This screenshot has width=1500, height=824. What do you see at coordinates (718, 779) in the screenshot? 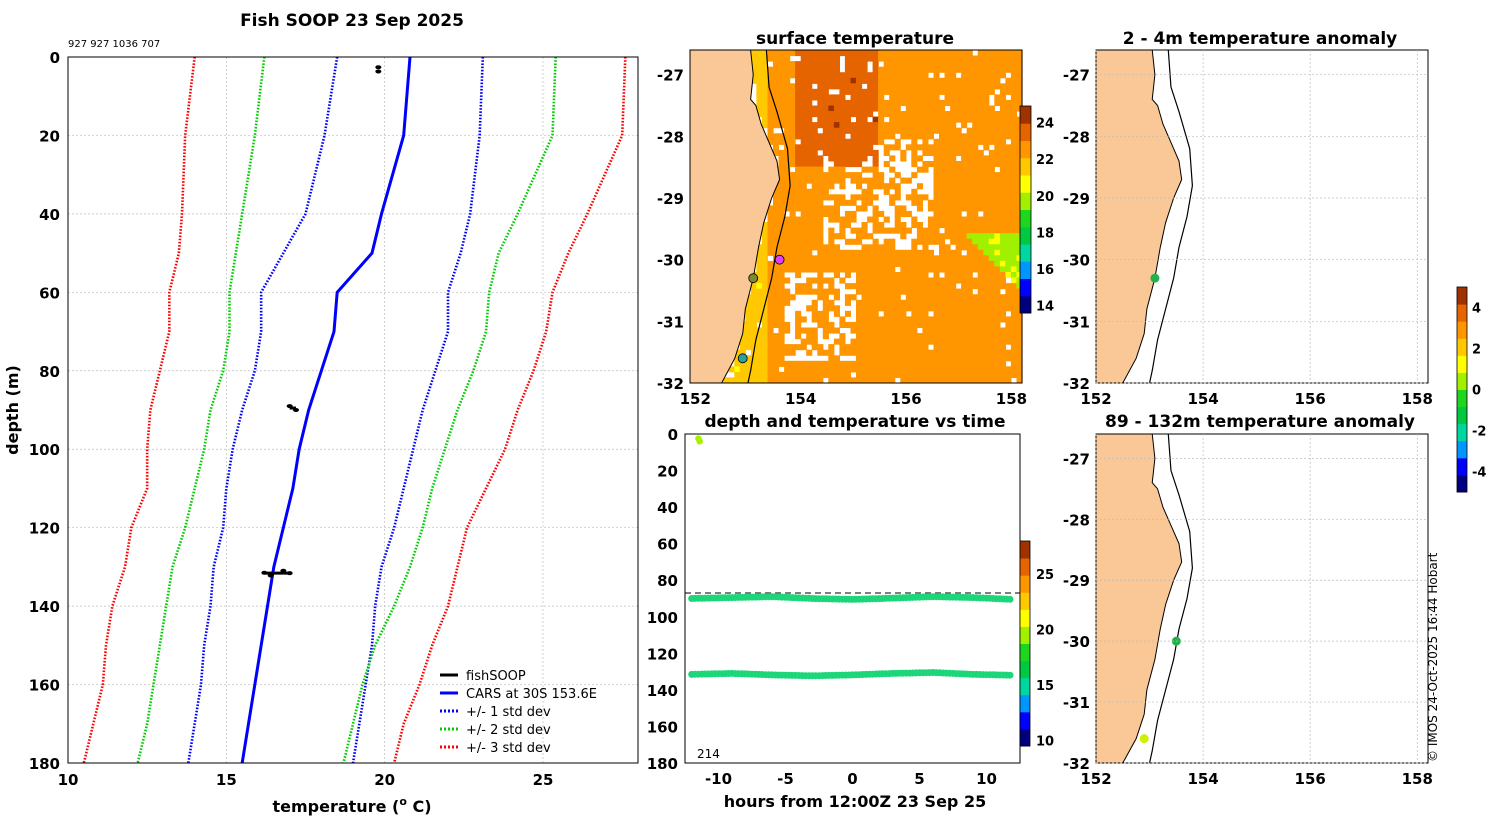
I see `depth-time-x-tick: -10` at bounding box center [718, 779].